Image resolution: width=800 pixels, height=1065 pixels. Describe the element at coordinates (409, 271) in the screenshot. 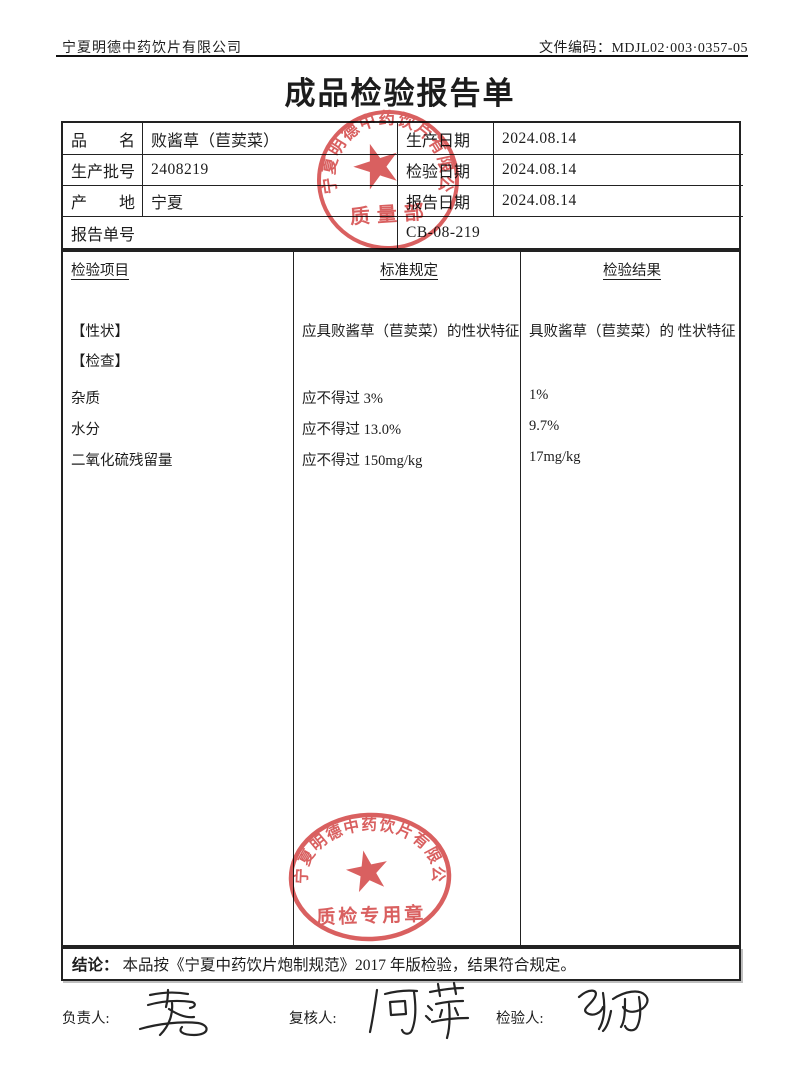

I see `column-header-standard: 标准规定` at that location.